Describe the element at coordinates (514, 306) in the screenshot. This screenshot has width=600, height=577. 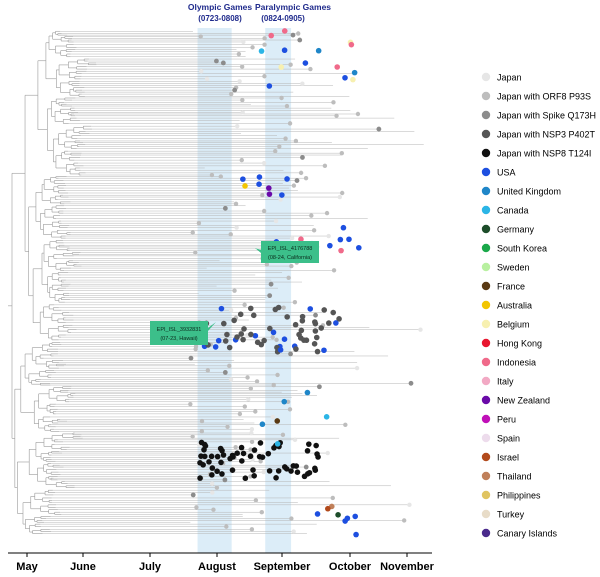
I see `legend-label-12: Australia` at that location.